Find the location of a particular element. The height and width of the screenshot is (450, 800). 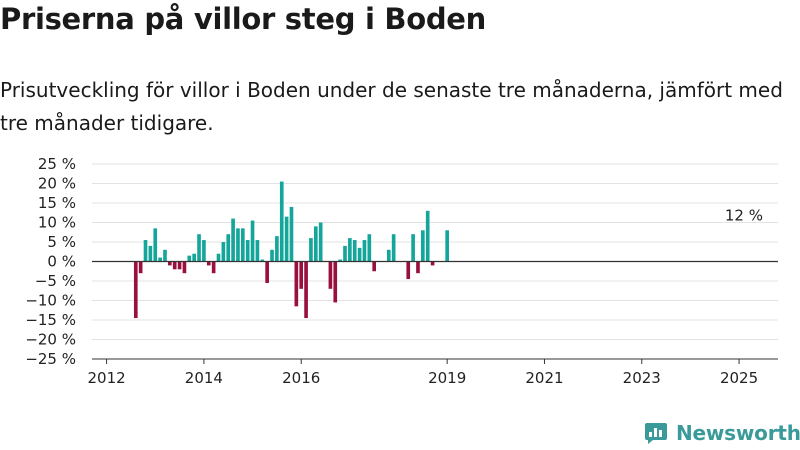

y-tick-label: −10 % is located at coordinates (50, 301).